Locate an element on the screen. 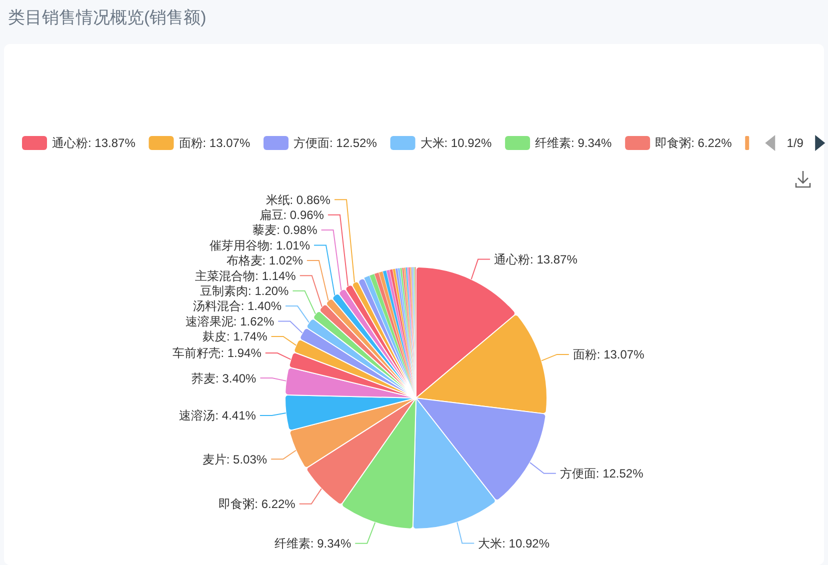  slice-label: 米纸: 0.86% is located at coordinates (298, 199).